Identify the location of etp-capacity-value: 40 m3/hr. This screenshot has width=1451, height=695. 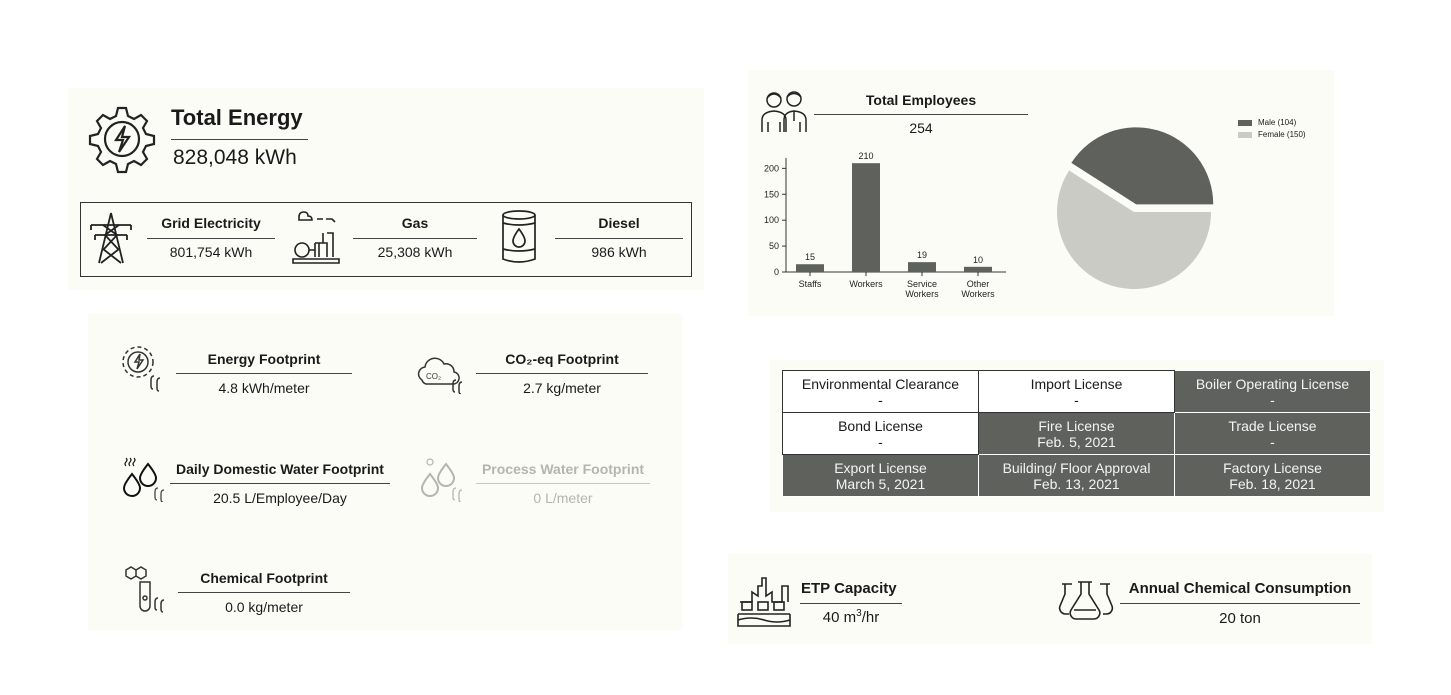
(851, 617).